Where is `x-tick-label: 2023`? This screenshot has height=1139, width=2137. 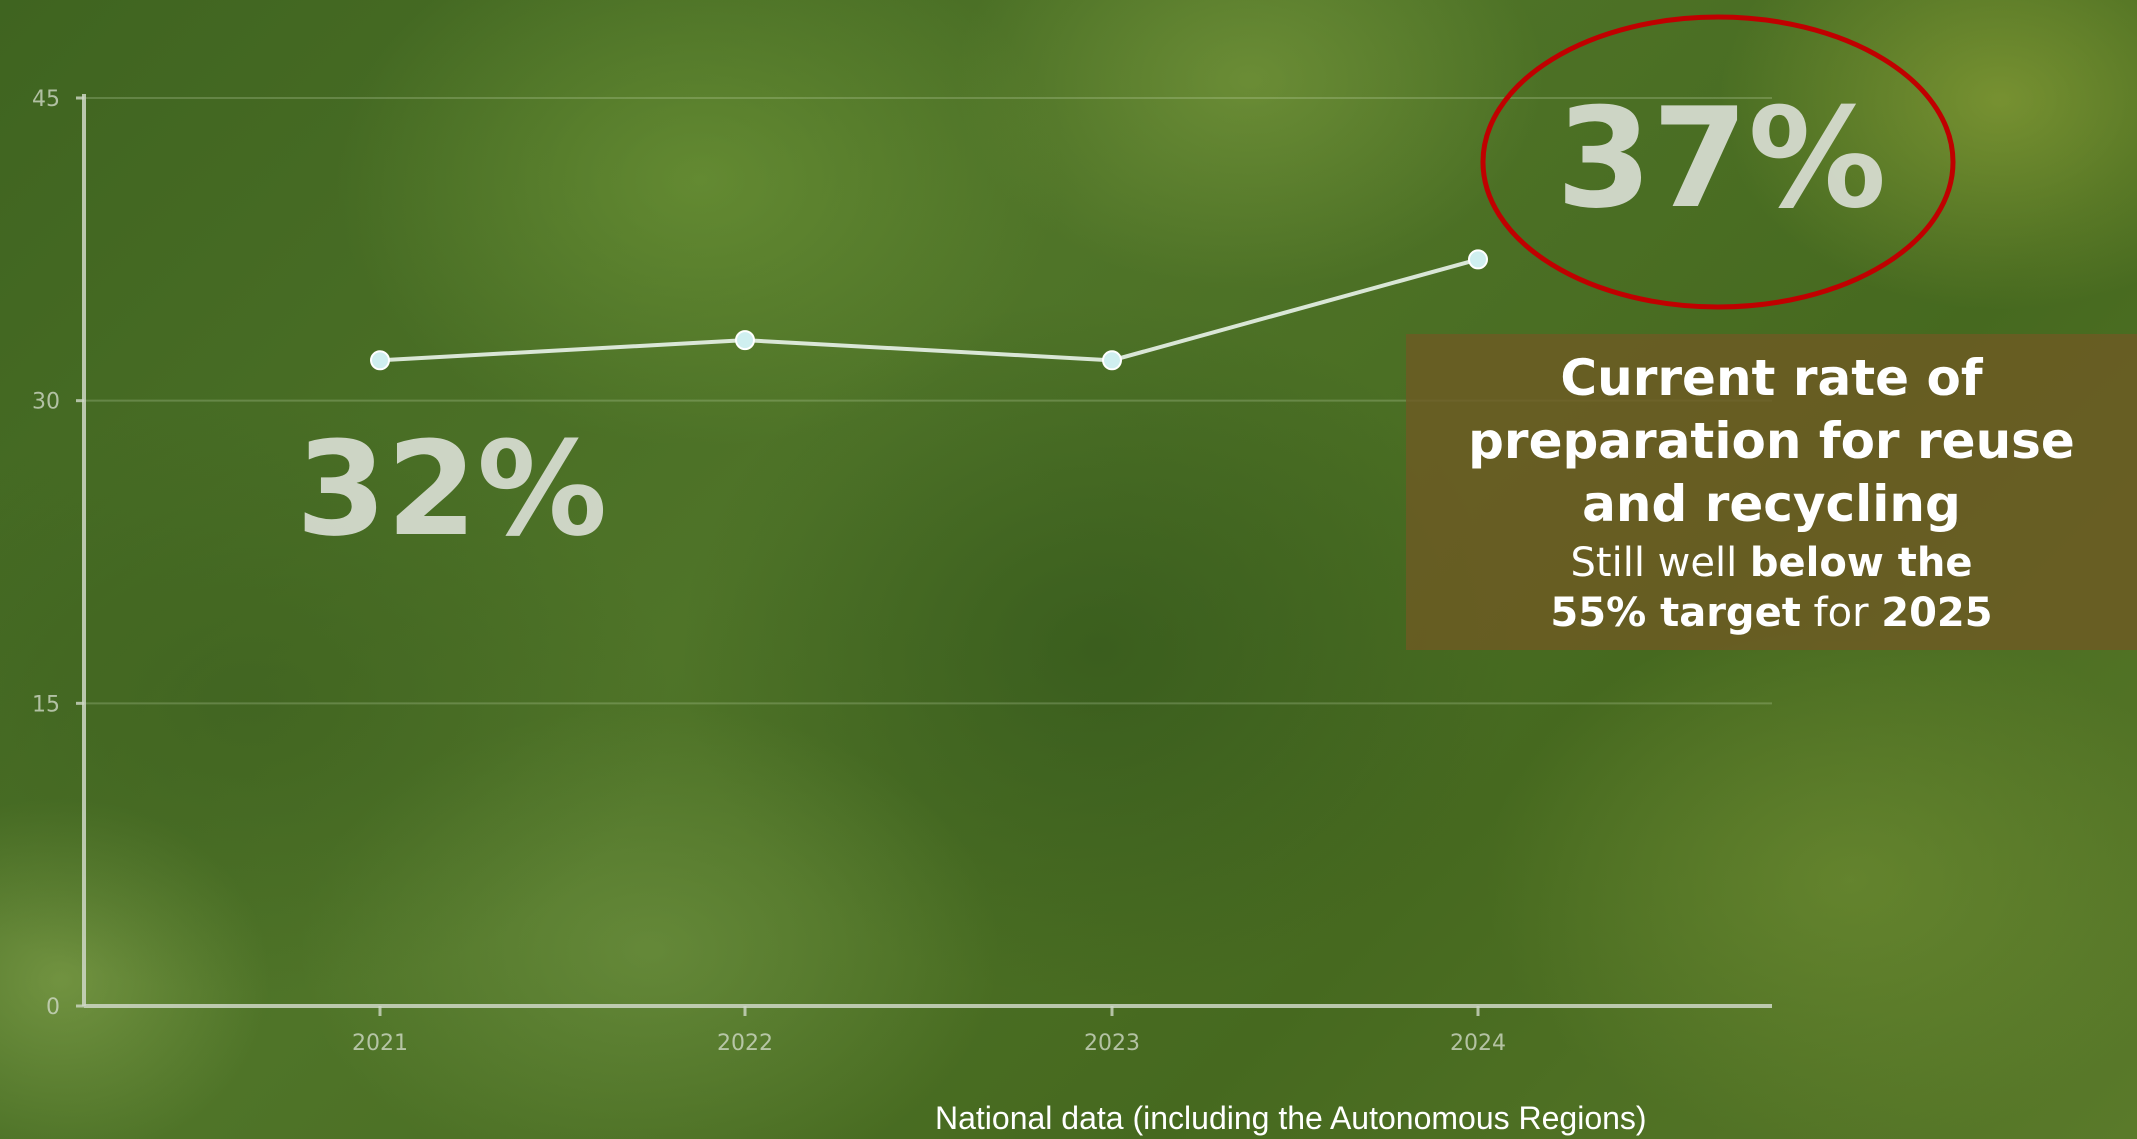 x-tick-label: 2023 is located at coordinates (1112, 1043).